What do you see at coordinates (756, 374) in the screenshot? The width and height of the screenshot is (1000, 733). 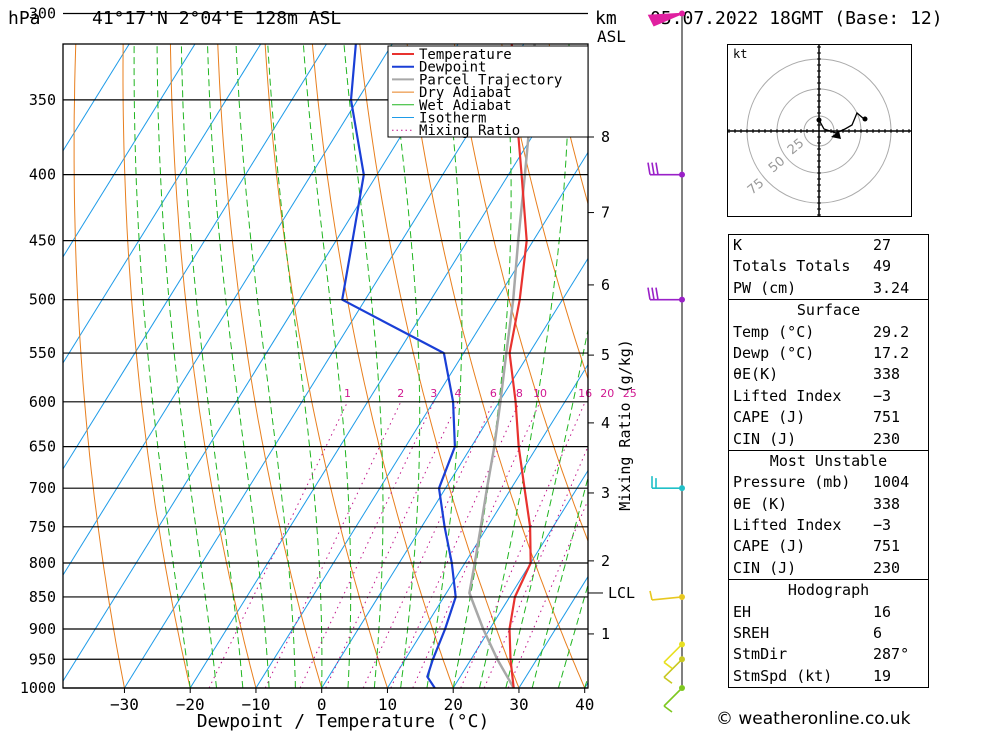 I see `surface-theta-label: θE(K)` at bounding box center [756, 374].